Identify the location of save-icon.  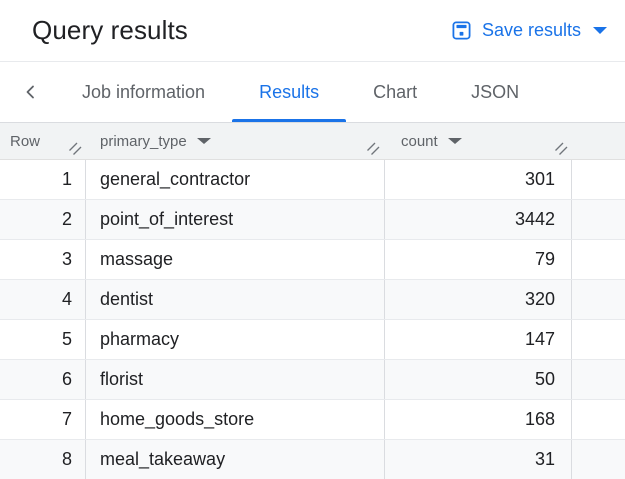
(461, 30).